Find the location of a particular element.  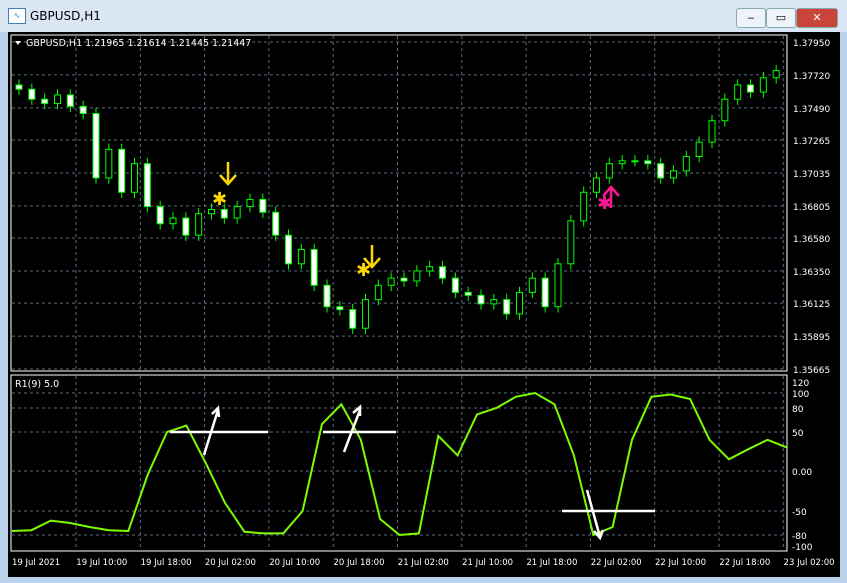

indicator-label: R1(9) 5.0 is located at coordinates (37, 384).